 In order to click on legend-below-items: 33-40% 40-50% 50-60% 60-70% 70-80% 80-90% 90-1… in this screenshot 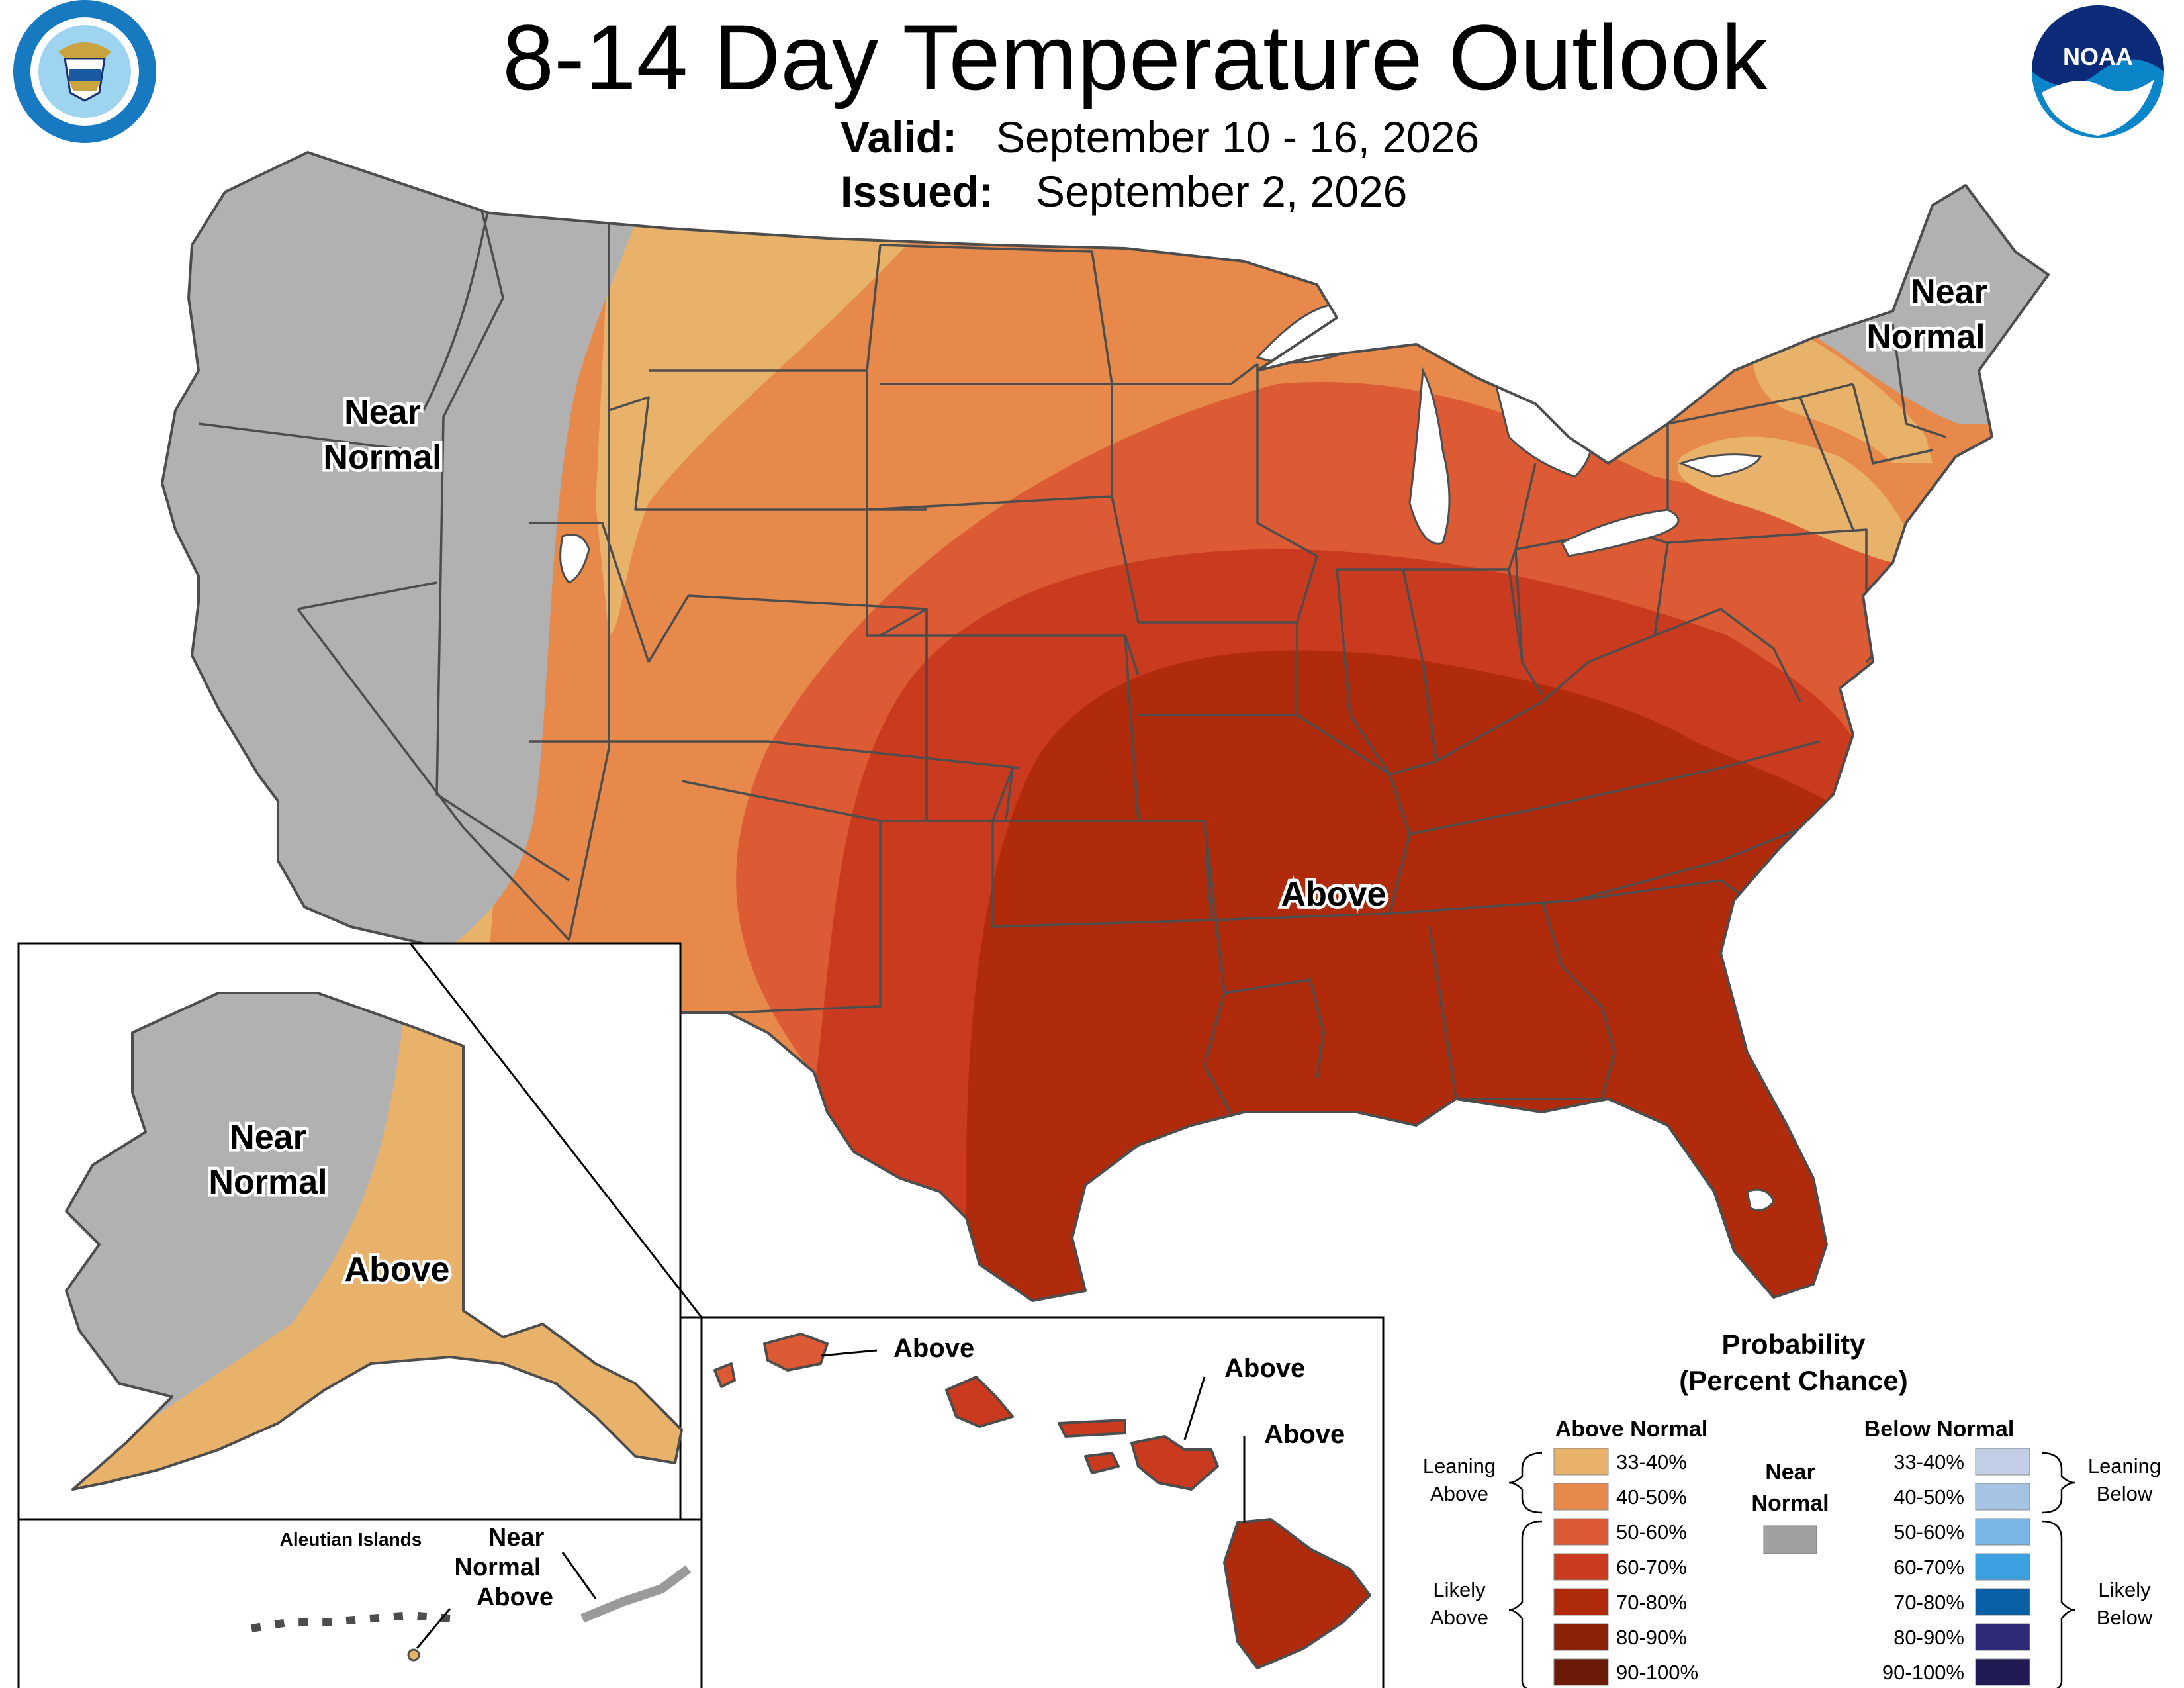, I will do `click(1956, 1567)`.